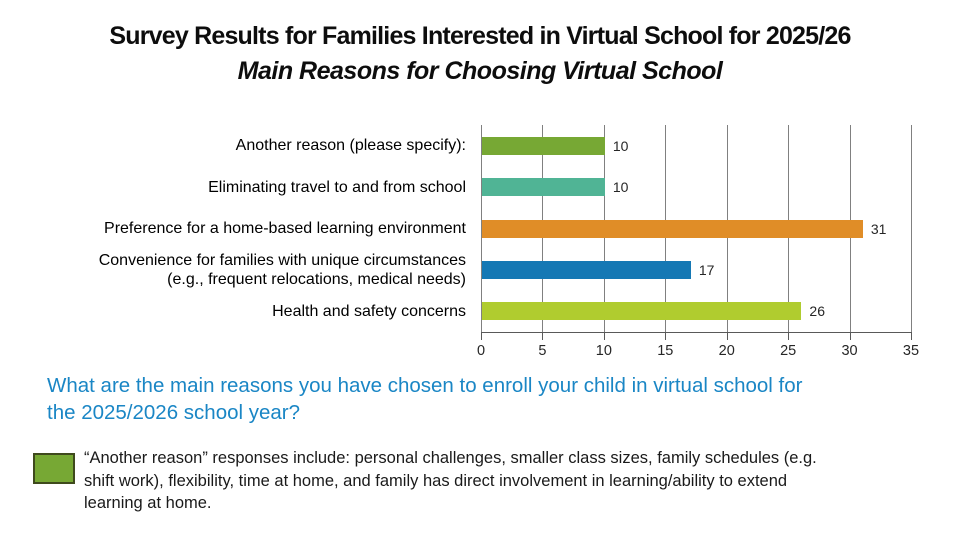 The height and width of the screenshot is (540, 960). I want to click on category-label-text: Health and safety concerns, so click(369, 311).